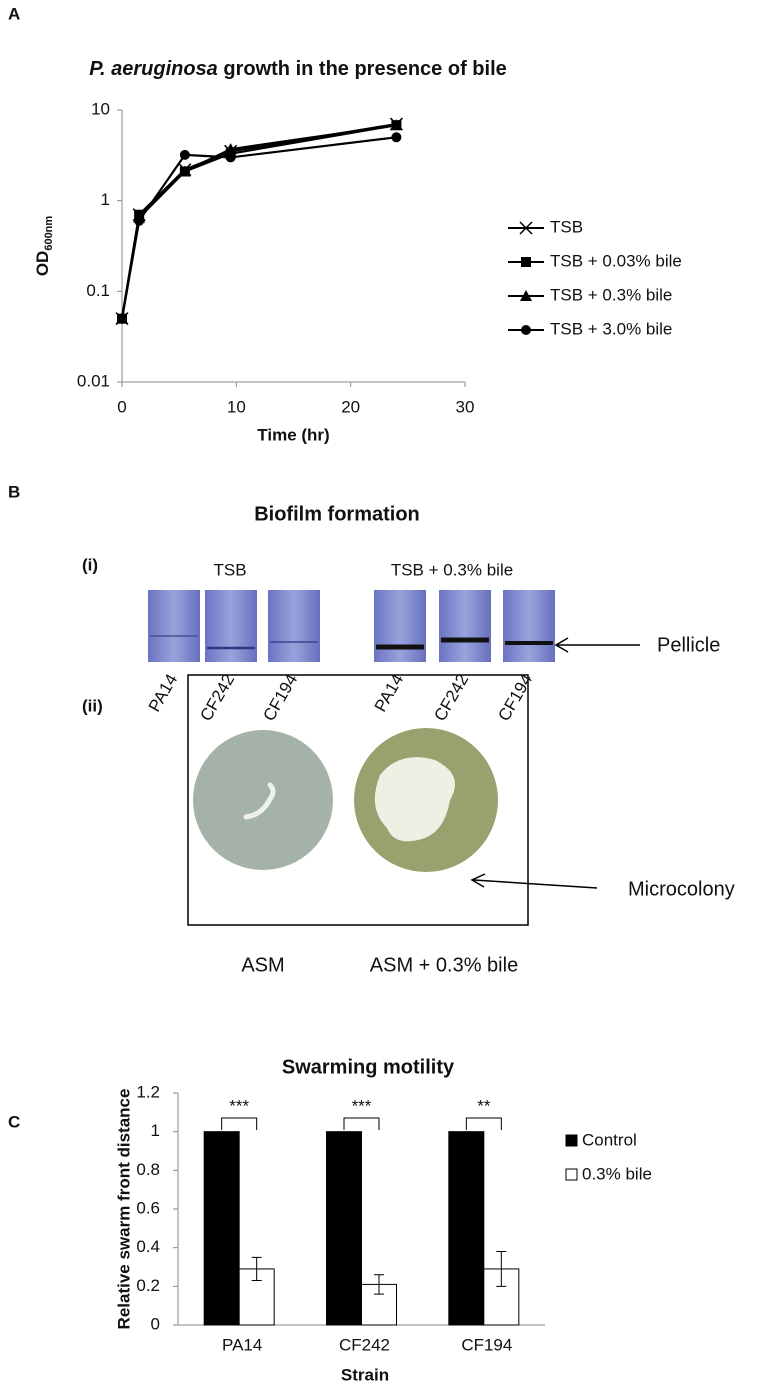  What do you see at coordinates (368, 1067) in the screenshot?
I see `chart-title: Swarming motility` at bounding box center [368, 1067].